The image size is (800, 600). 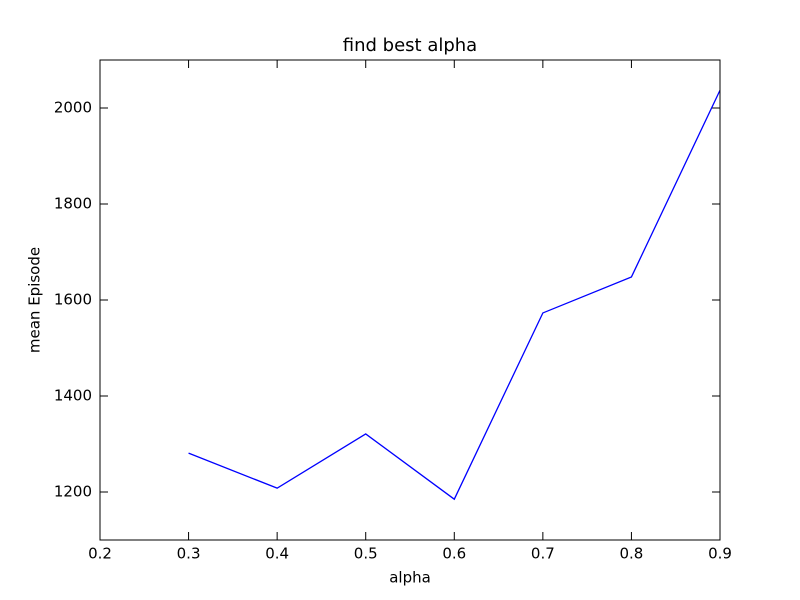 What do you see at coordinates (73, 396) in the screenshot?
I see `y-tick-label: 1400` at bounding box center [73, 396].